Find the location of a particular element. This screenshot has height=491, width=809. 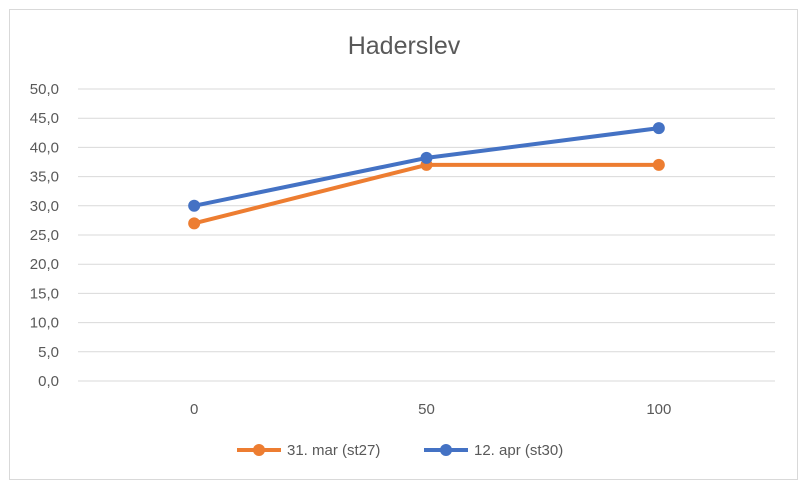

legend-label: 31. mar (st27) is located at coordinates (333, 450).